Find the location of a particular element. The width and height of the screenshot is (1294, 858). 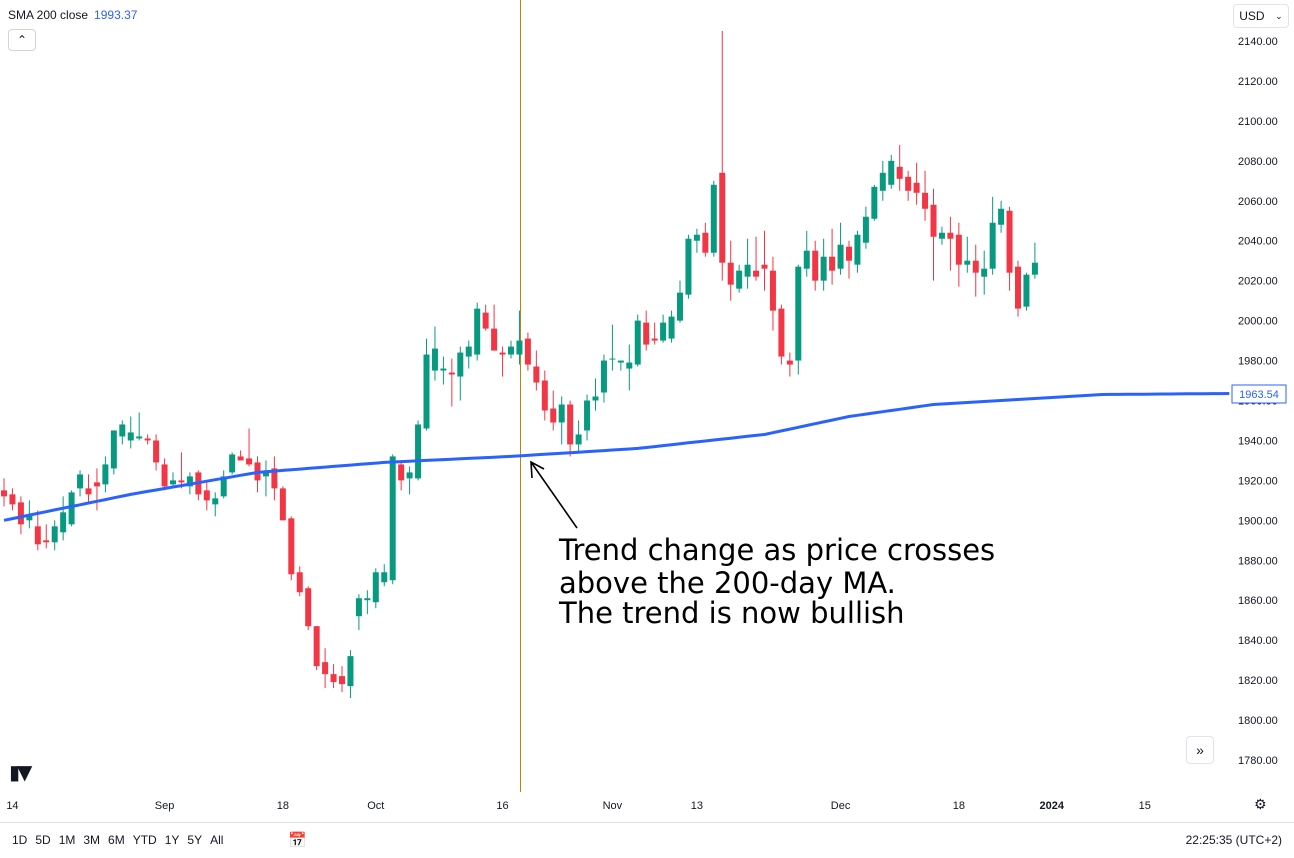

scroll-to-realtime-button: » is located at coordinates (1200, 750).